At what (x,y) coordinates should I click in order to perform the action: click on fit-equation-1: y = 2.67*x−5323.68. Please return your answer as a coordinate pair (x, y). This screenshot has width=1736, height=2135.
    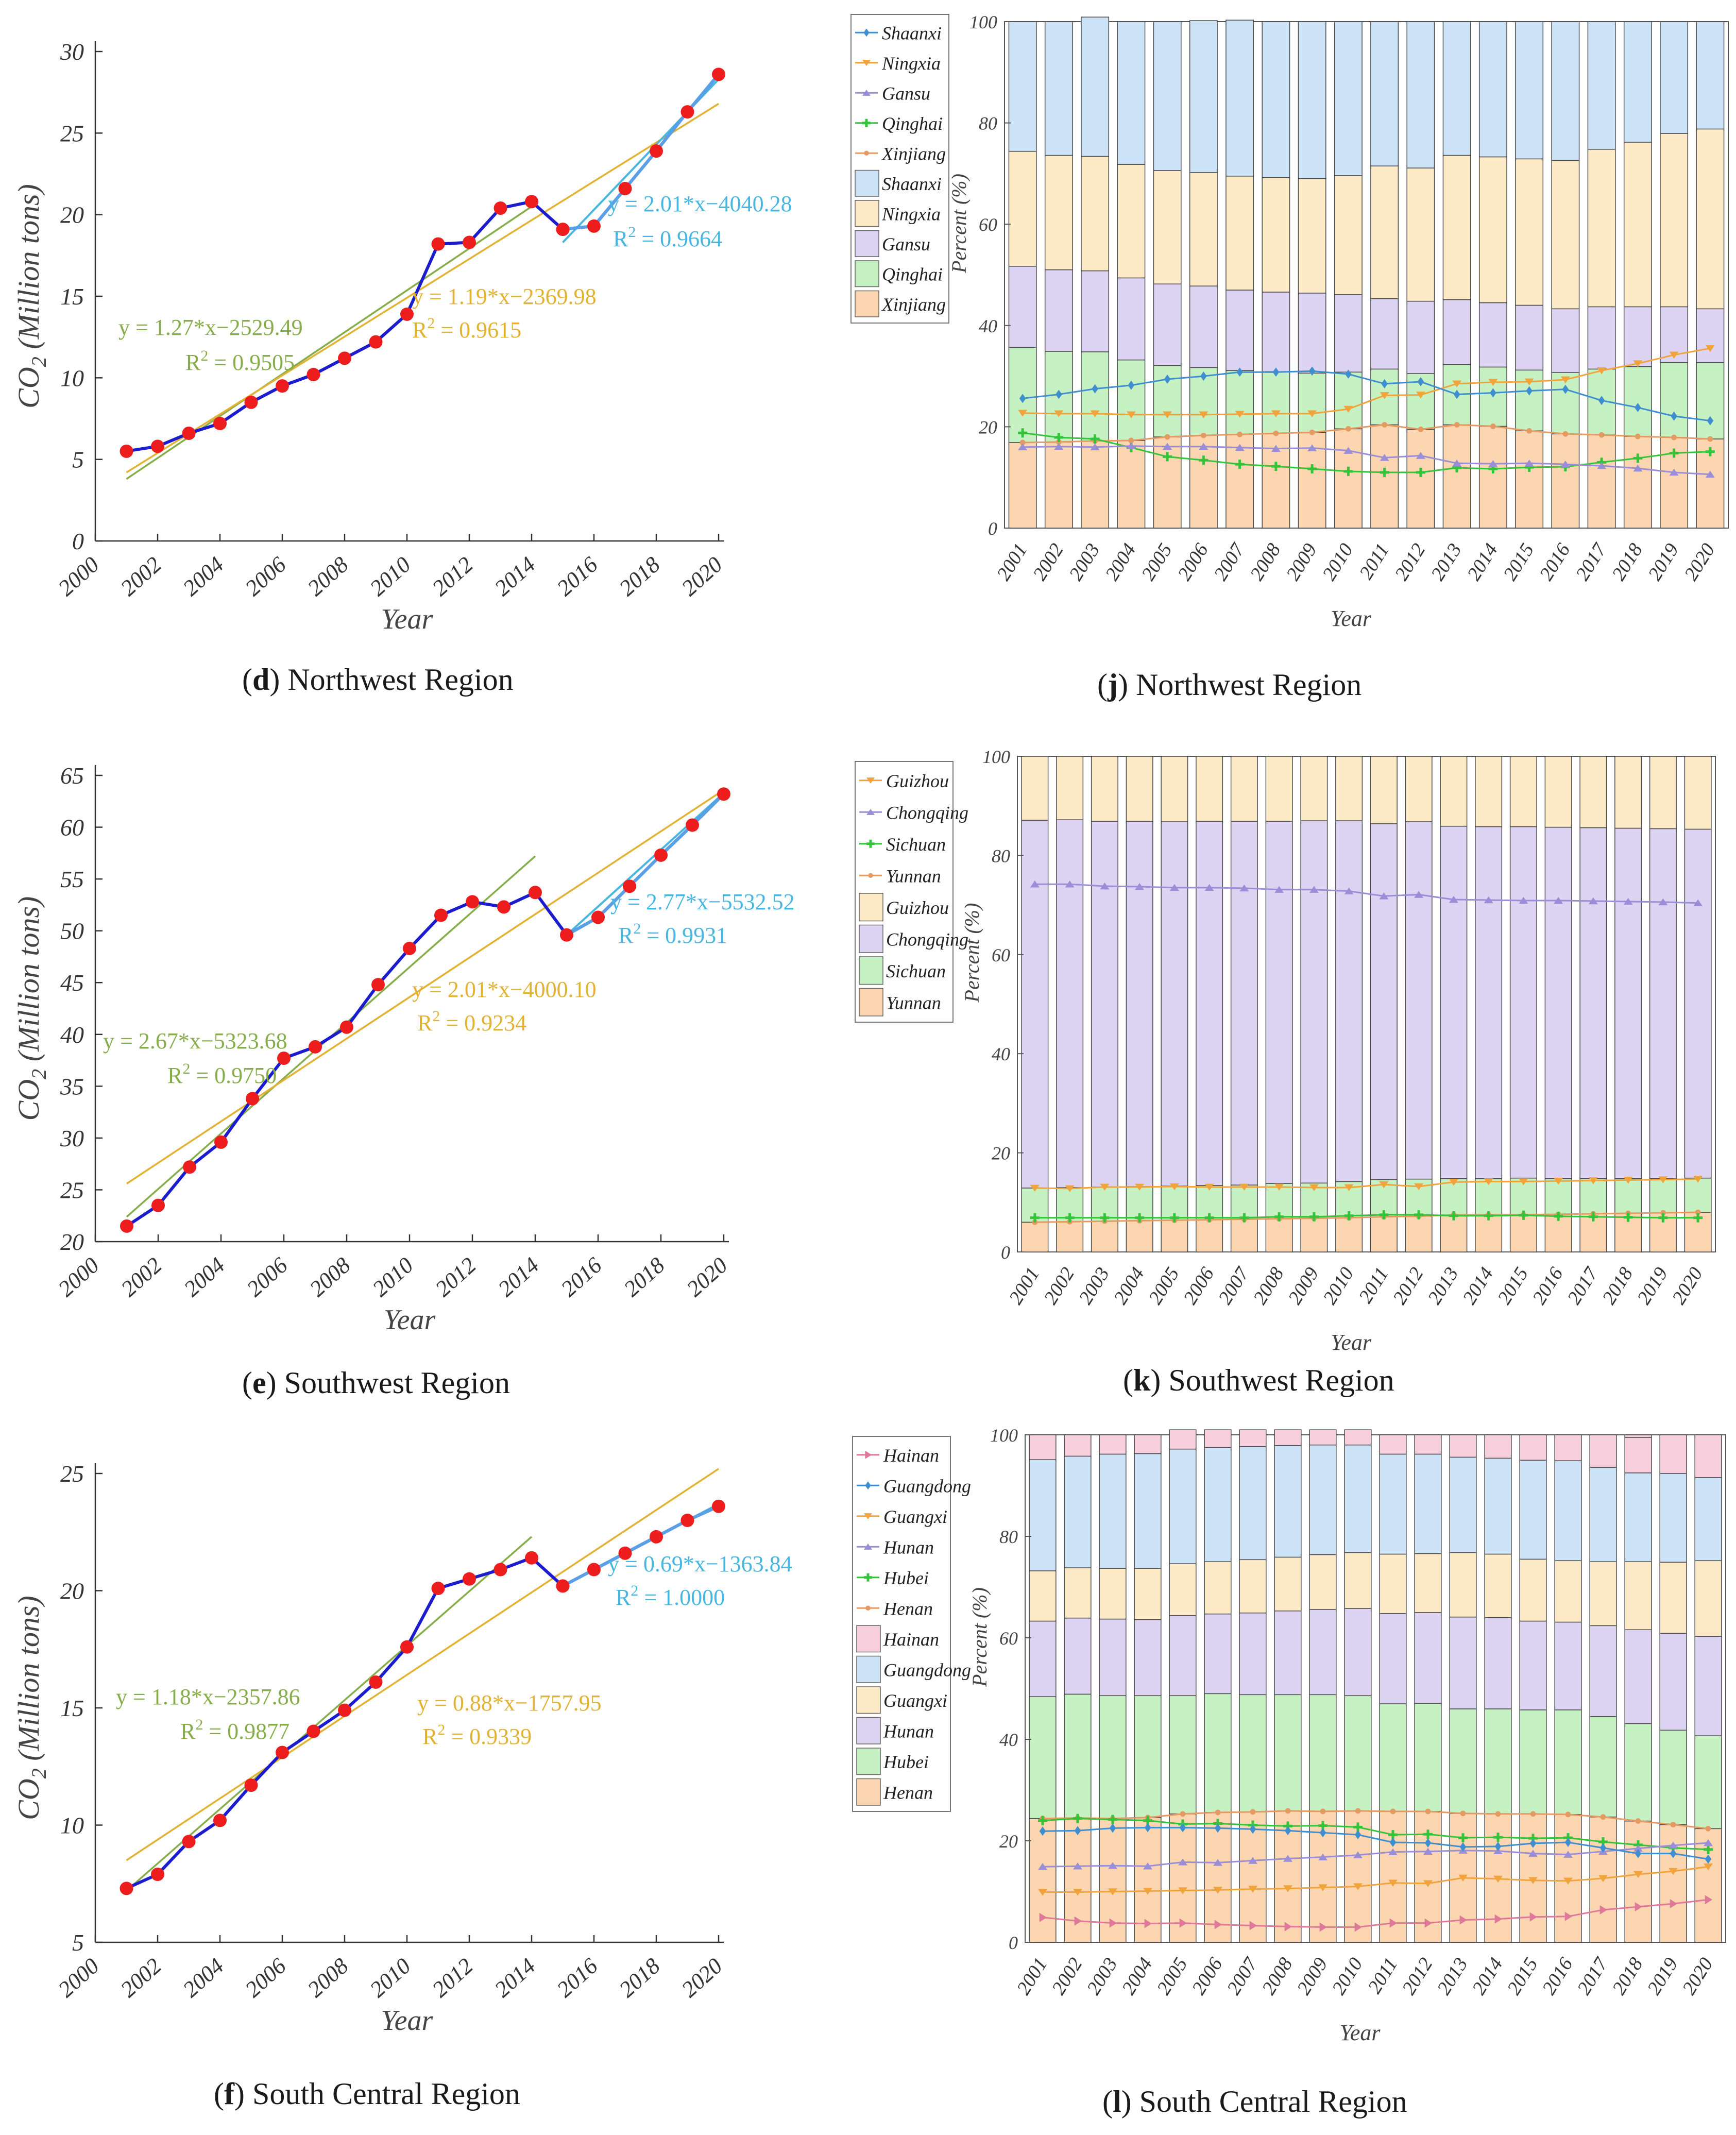
    Looking at the image, I should click on (195, 1041).